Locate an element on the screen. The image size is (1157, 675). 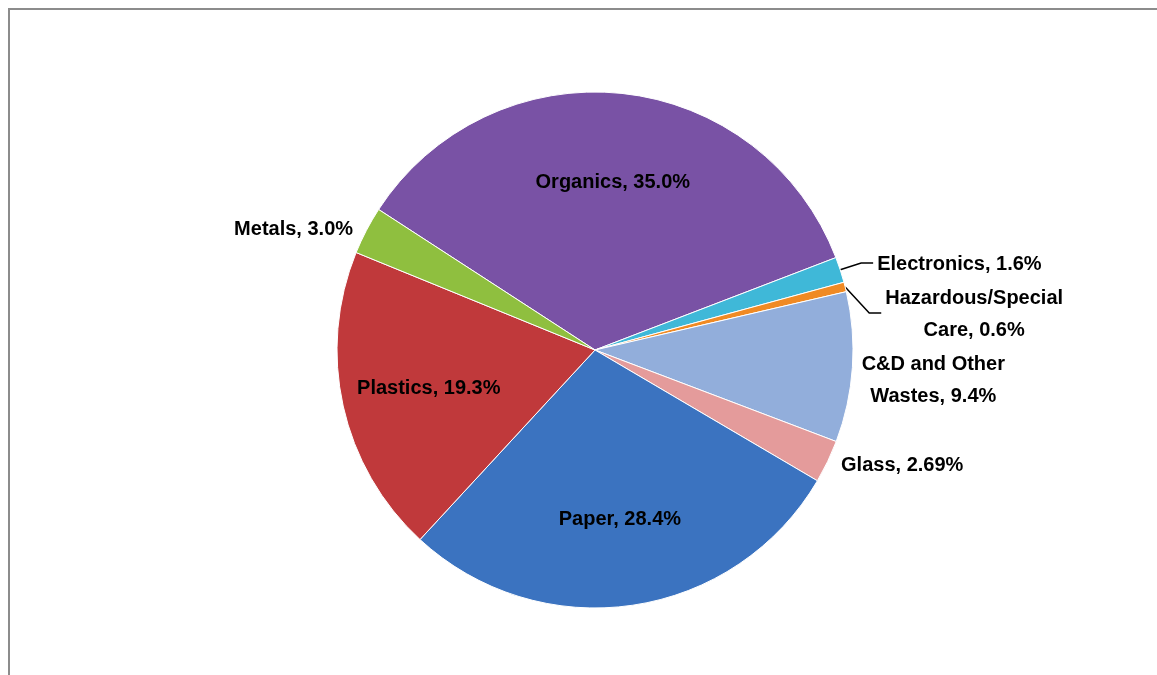
slice-label: Plastics, 19.3% is located at coordinates (429, 386).